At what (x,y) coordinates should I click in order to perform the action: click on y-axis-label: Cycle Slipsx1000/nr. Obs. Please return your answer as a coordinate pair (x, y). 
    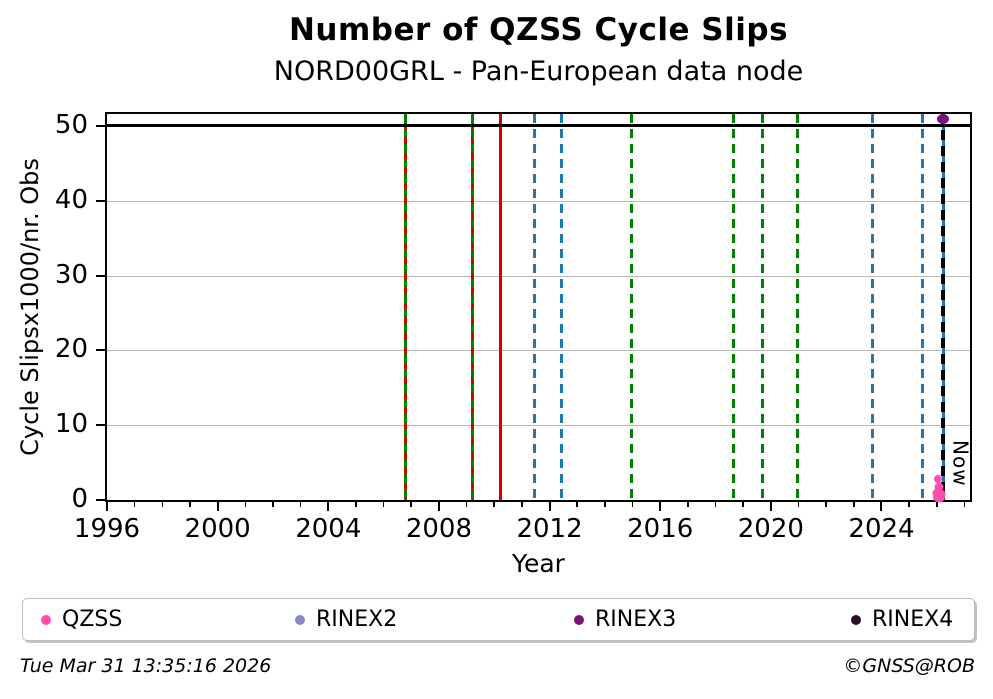
    Looking at the image, I should click on (30, 307).